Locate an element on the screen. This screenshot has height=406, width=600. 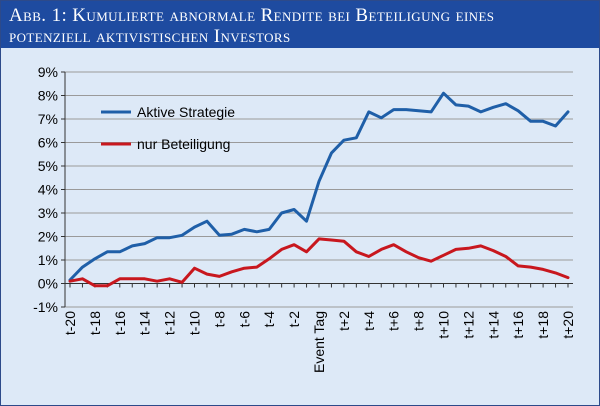
y-tick-label: 6% is located at coordinates (48, 143).